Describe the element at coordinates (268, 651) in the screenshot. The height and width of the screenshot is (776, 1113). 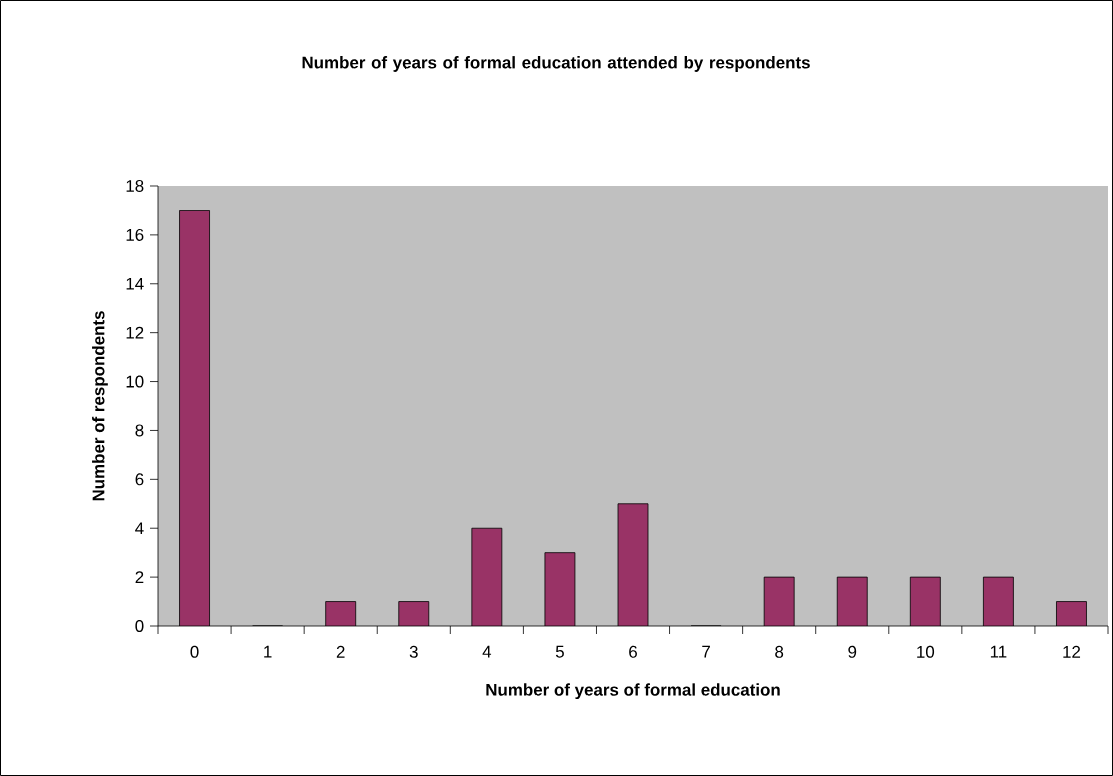
I see `x-tick-label: 1` at that location.